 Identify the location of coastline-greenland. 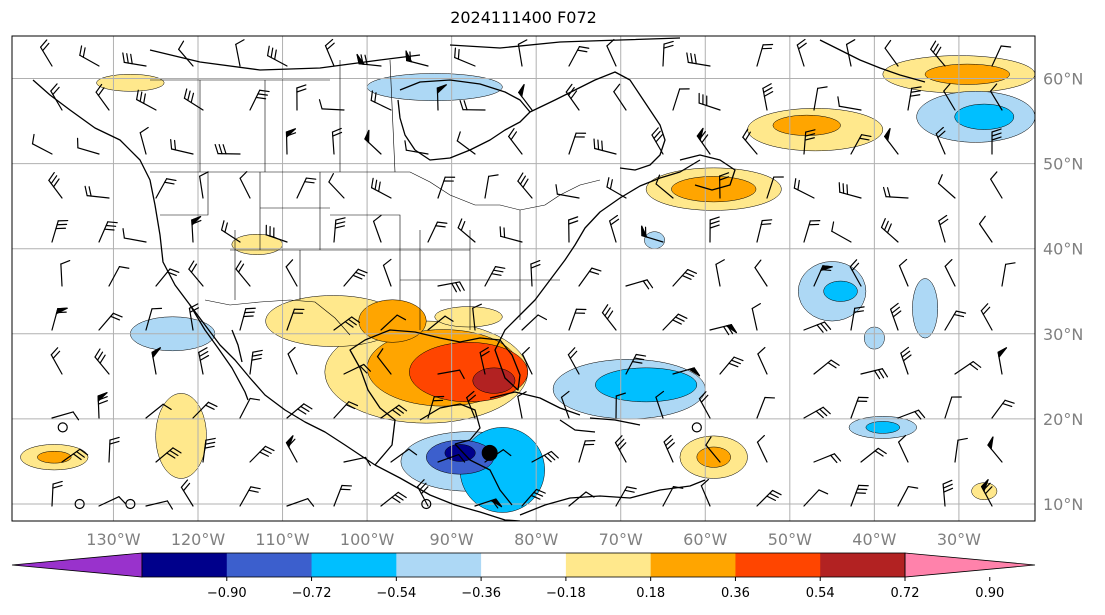
(872, 61).